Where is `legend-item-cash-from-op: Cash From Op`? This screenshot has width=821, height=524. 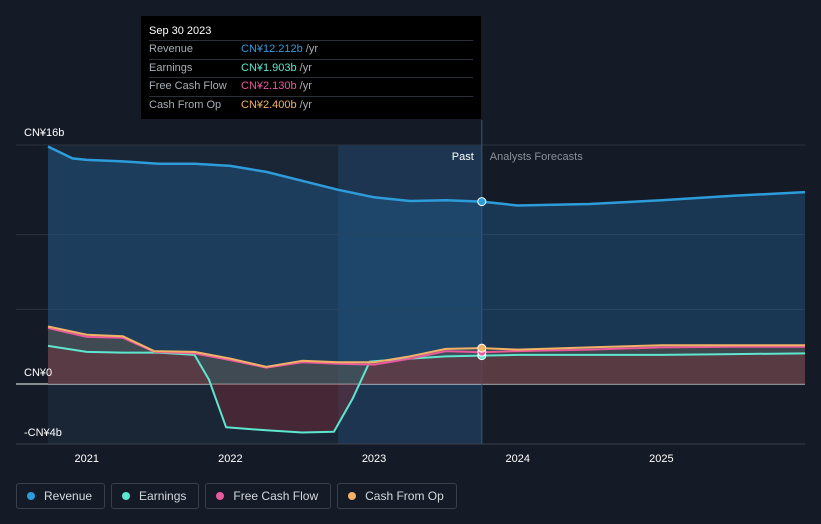 legend-item-cash-from-op: Cash From Op is located at coordinates (397, 496).